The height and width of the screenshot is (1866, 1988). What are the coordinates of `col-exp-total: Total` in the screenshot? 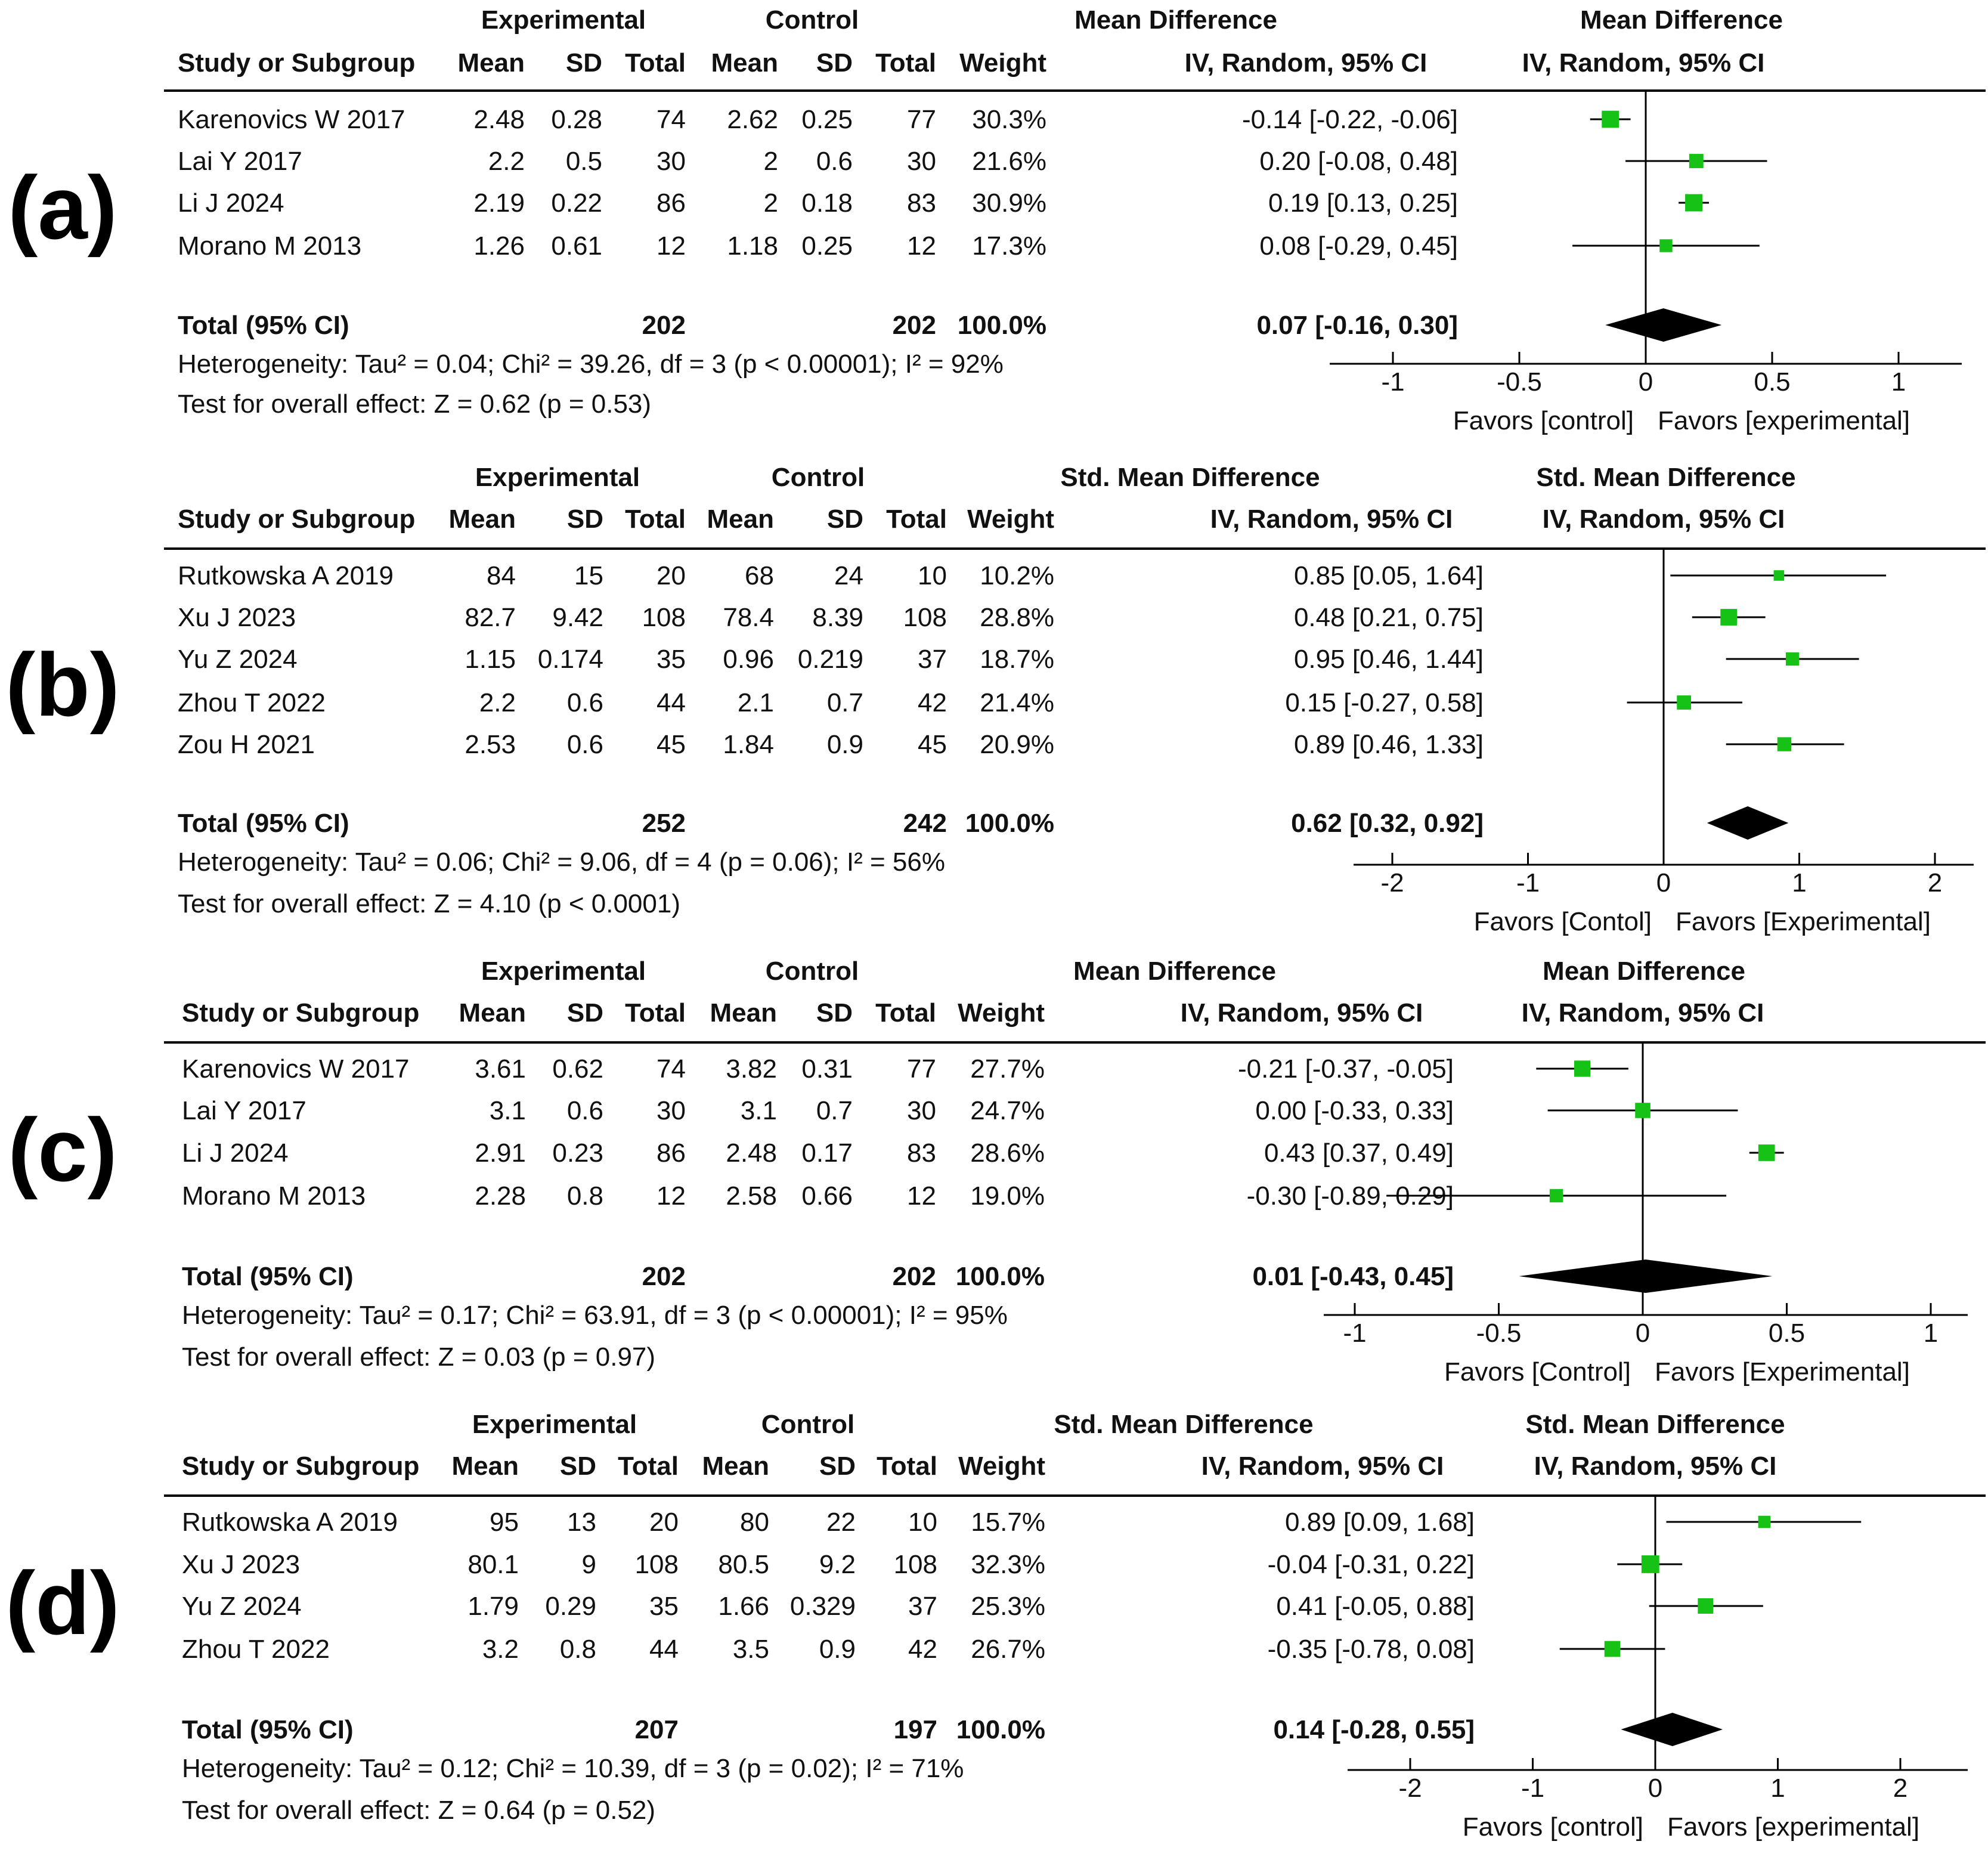 It's located at (648, 1466).